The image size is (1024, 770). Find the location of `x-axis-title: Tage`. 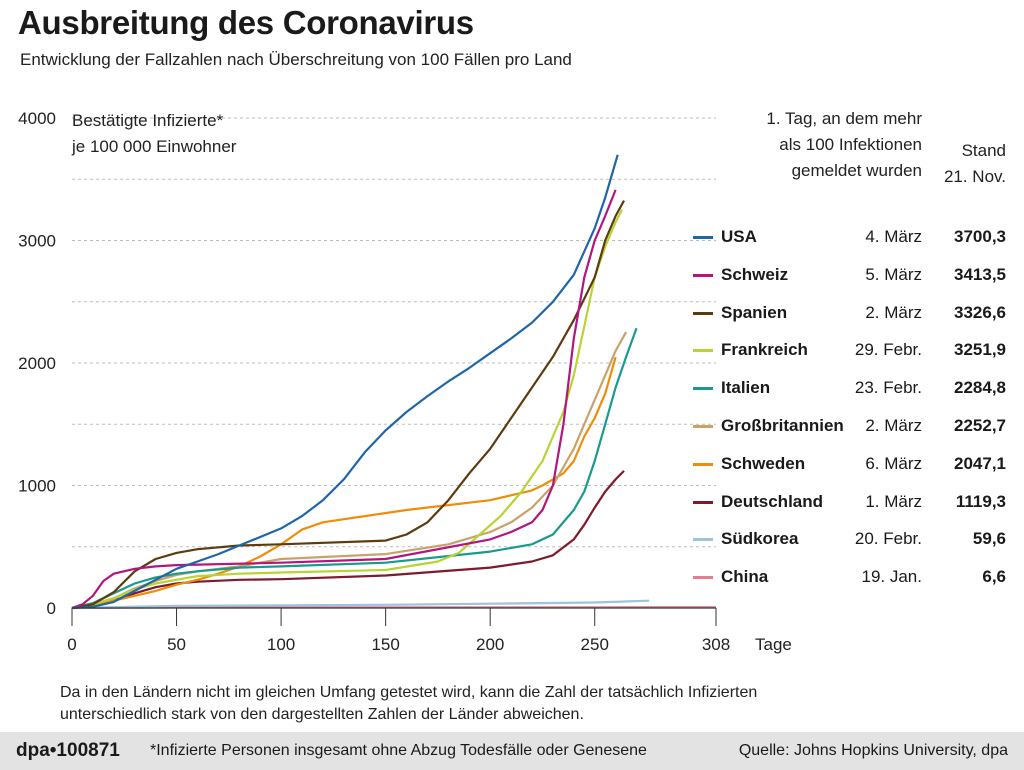

x-axis-title: Tage is located at coordinates (773, 644).